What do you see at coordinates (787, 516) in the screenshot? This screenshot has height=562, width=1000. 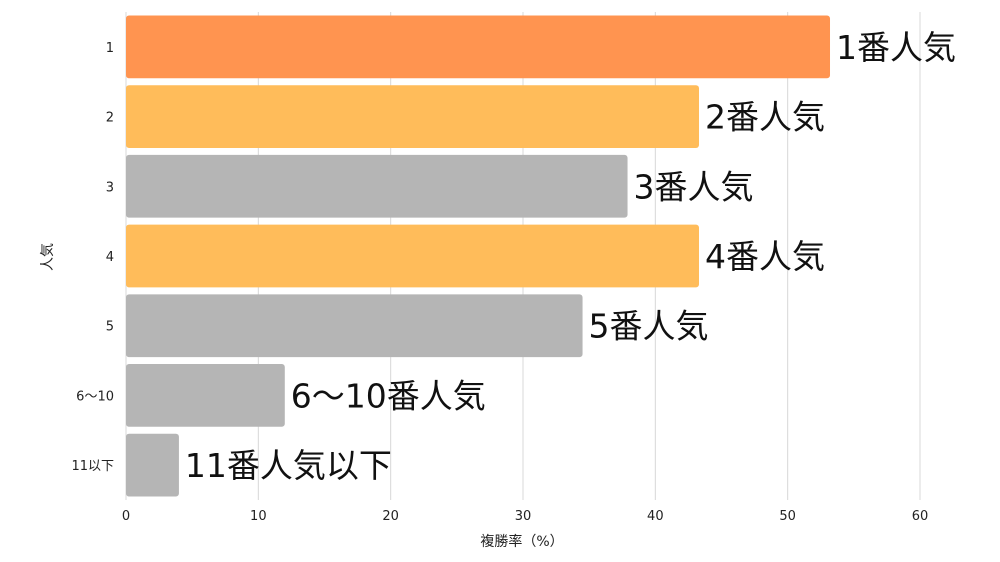 I see `x-tick-label: 50` at bounding box center [787, 516].